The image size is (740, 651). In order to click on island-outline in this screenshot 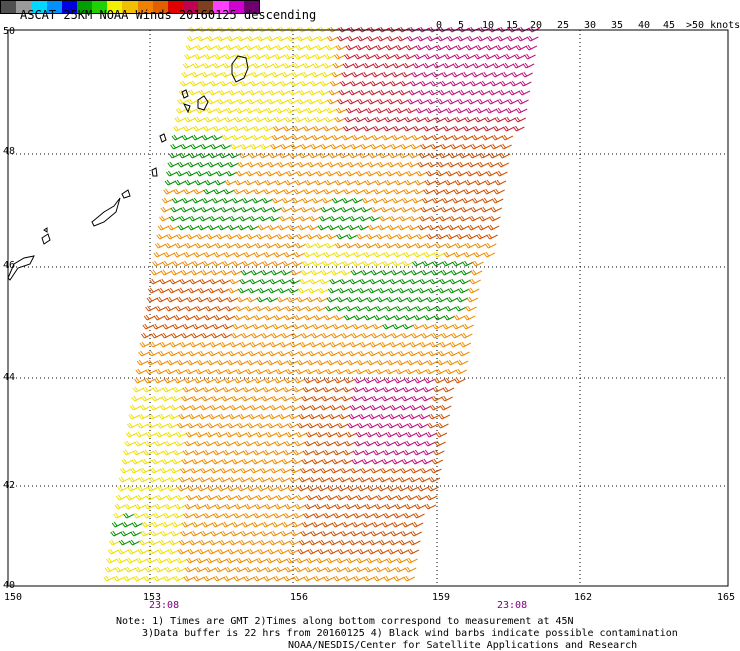, I will do `click(203, 103)`.